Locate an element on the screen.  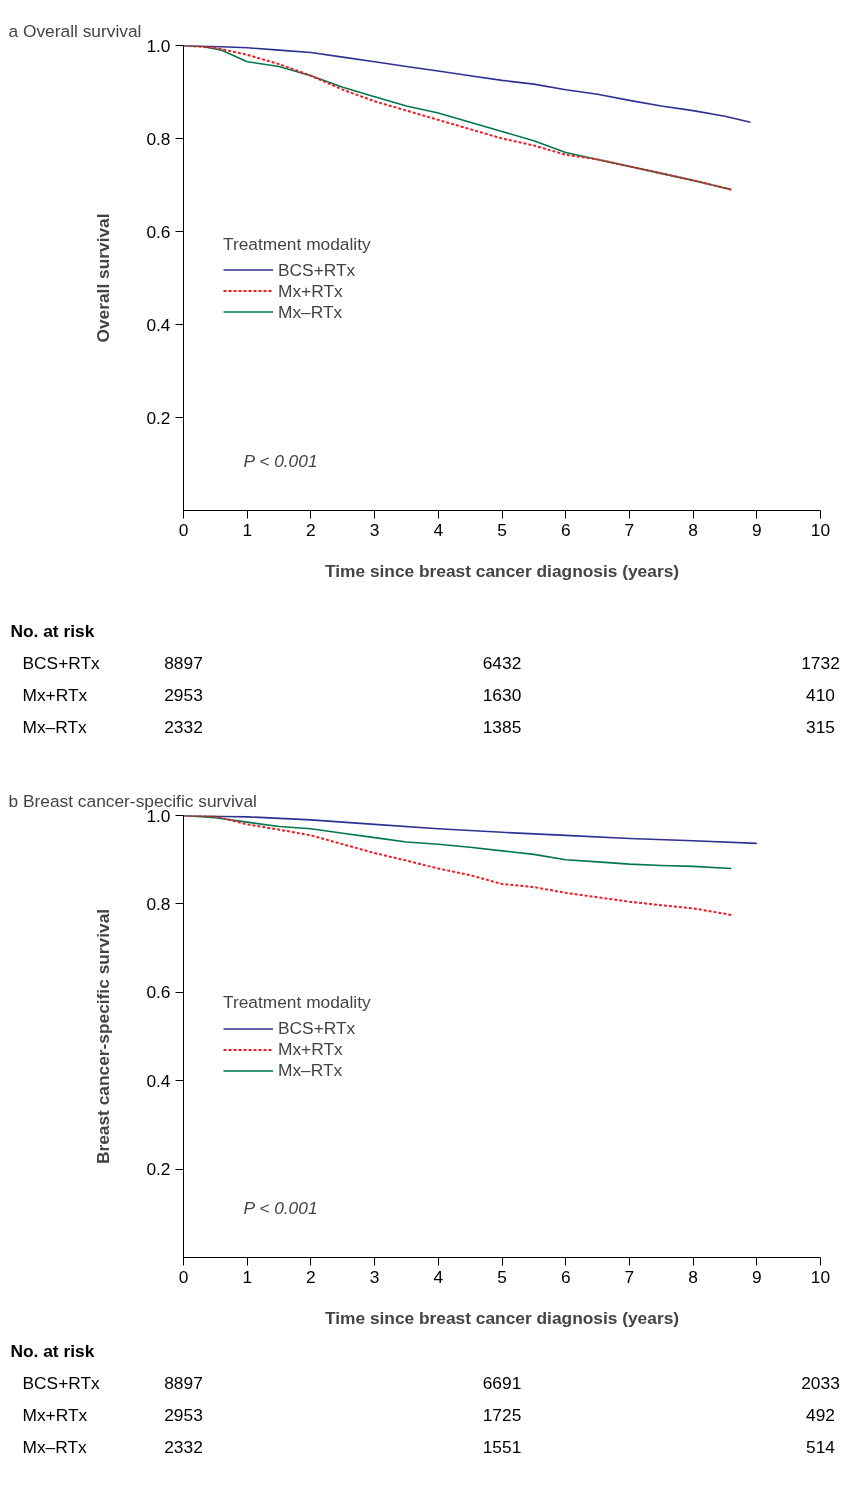
text: 1551 is located at coordinates (502, 1446).